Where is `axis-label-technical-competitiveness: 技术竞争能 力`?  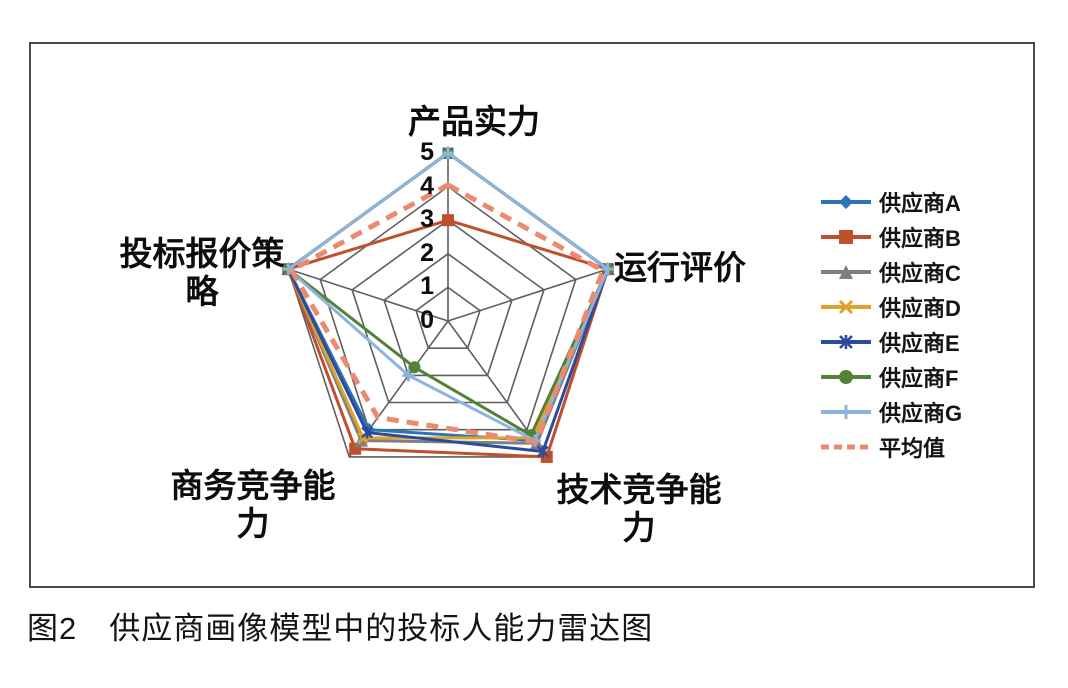
axis-label-technical-competitiveness: 技术竞争能 力 is located at coordinates (639, 508).